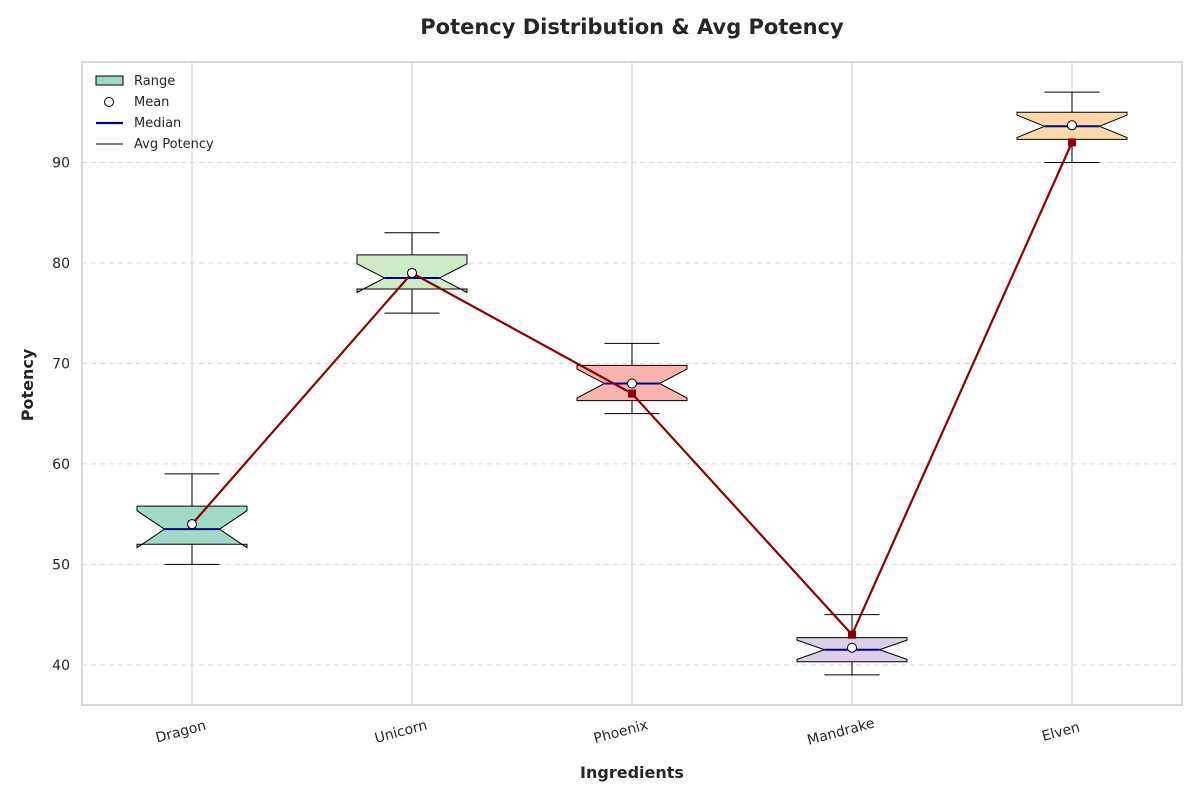 This screenshot has width=1200, height=800. Describe the element at coordinates (154, 113) in the screenshot. I see `legend: Range Mean Median Avg Potency` at that location.